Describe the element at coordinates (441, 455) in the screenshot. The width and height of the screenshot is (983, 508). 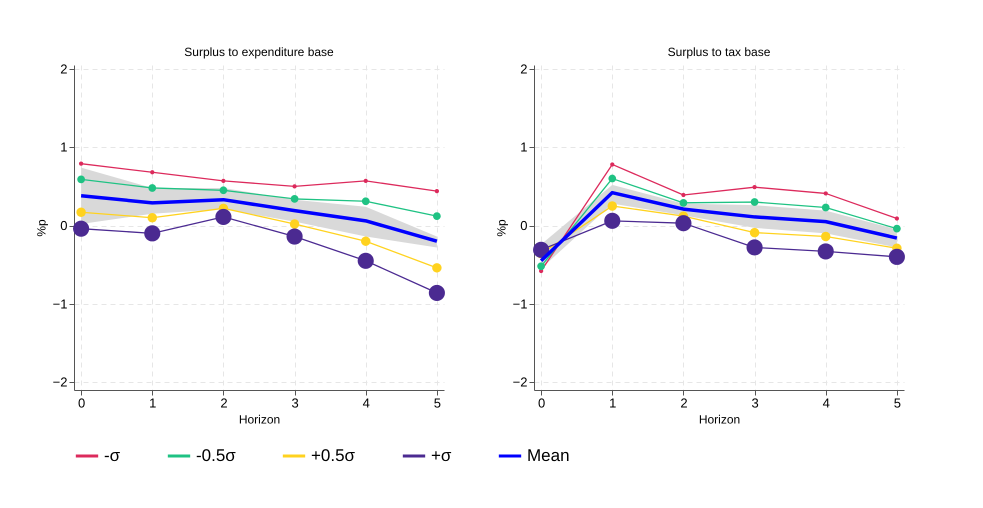
I see `legend-label: +σ` at that location.